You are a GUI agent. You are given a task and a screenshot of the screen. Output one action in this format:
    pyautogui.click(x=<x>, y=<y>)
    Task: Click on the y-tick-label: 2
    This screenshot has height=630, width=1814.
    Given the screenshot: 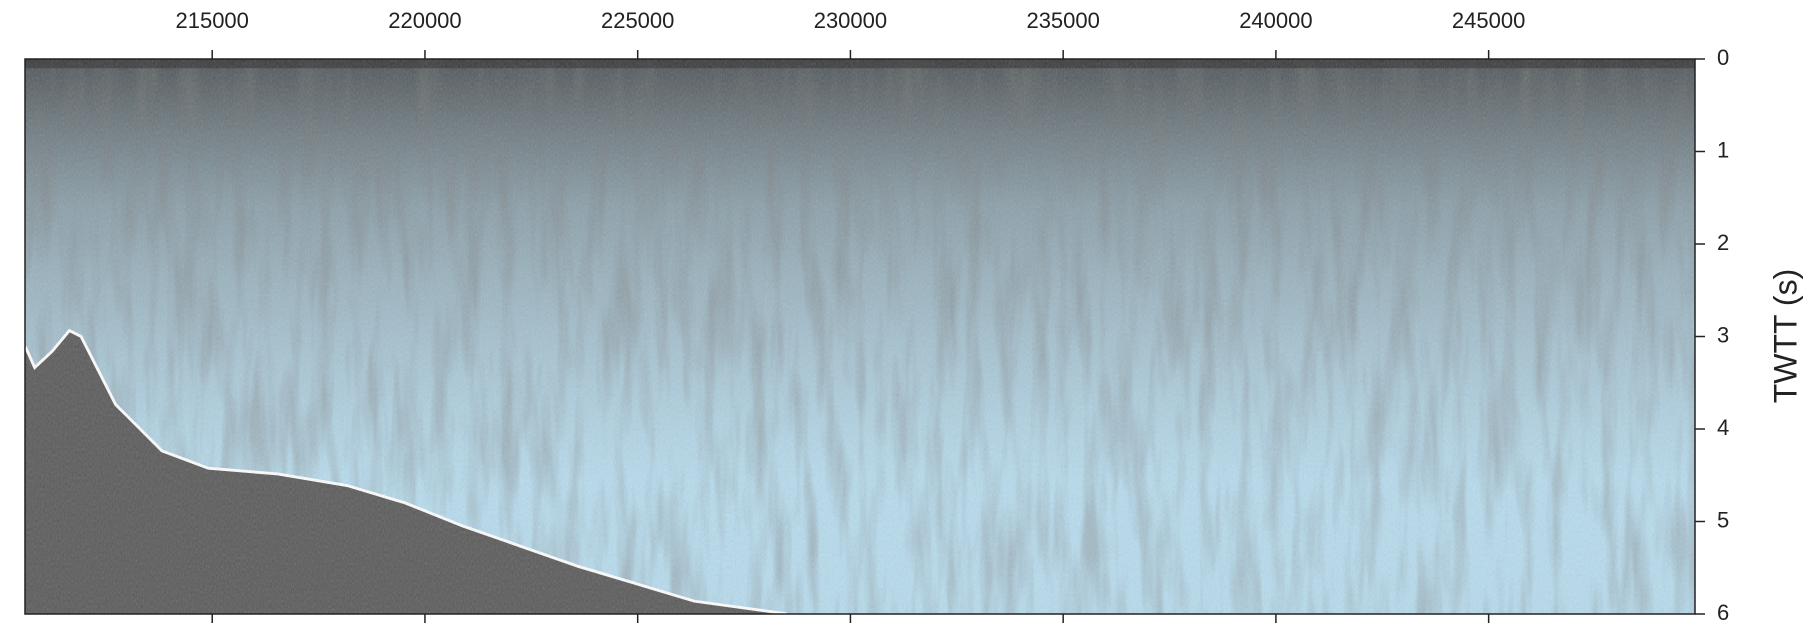 What is the action you would take?
    pyautogui.click(x=1723, y=242)
    